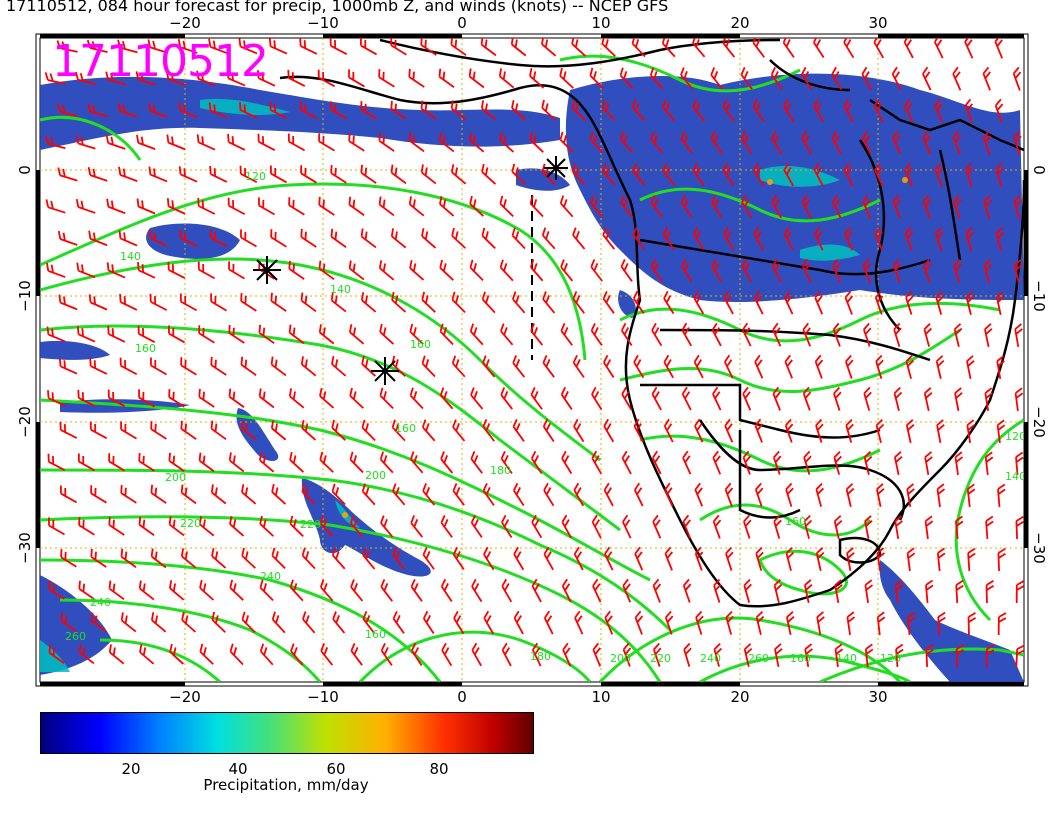 The image size is (1056, 816). What do you see at coordinates (540, 656) in the screenshot?
I see `contour-label: 180` at bounding box center [540, 656].